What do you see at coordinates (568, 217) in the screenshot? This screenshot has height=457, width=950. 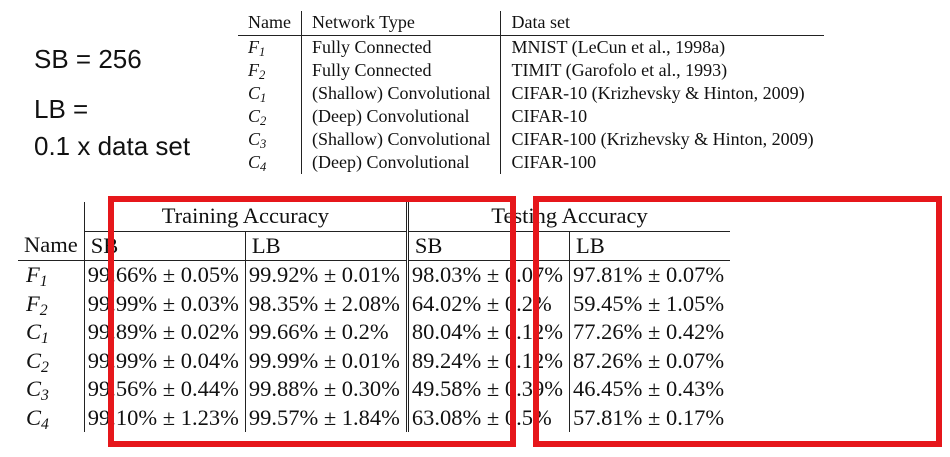 I see `testing-accuracy-header: Testing Accuracy` at bounding box center [568, 217].